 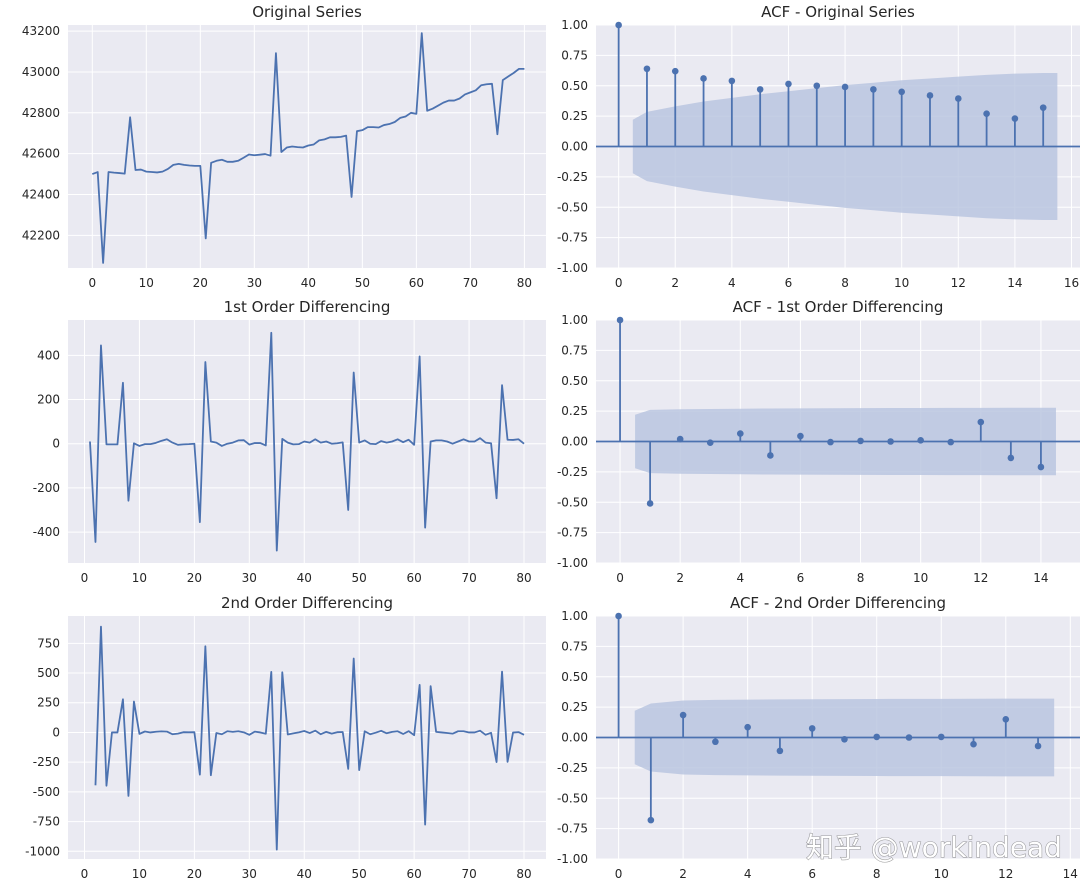 I want to click on acf1-xtick-label: 2, so click(x=680, y=578).